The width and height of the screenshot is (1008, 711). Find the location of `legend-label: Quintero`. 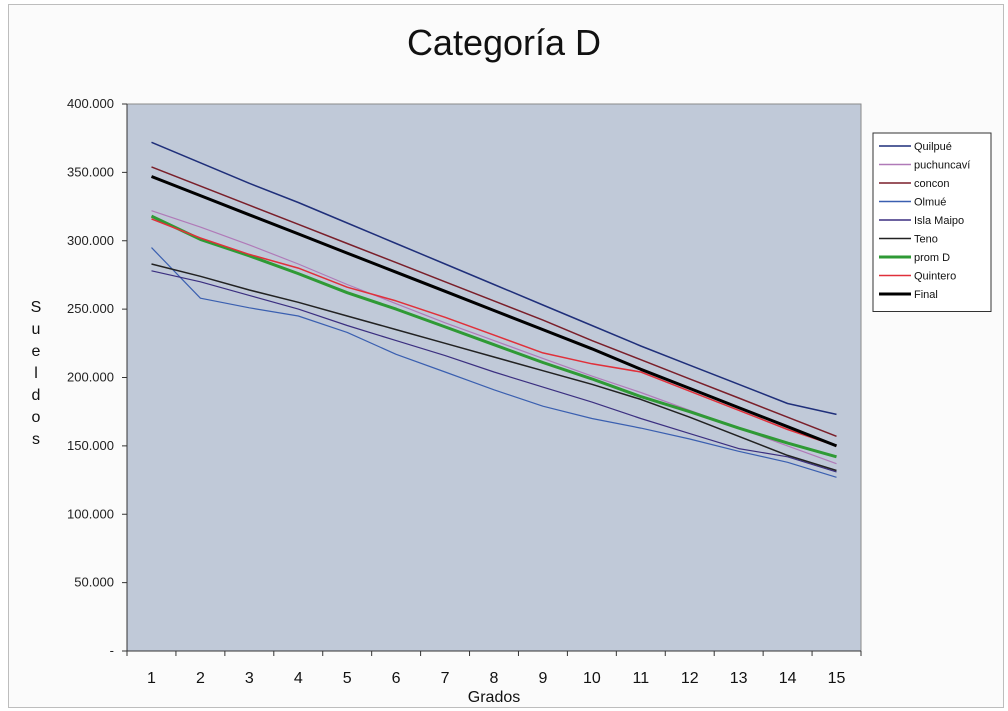

legend-label: Quintero is located at coordinates (935, 277).